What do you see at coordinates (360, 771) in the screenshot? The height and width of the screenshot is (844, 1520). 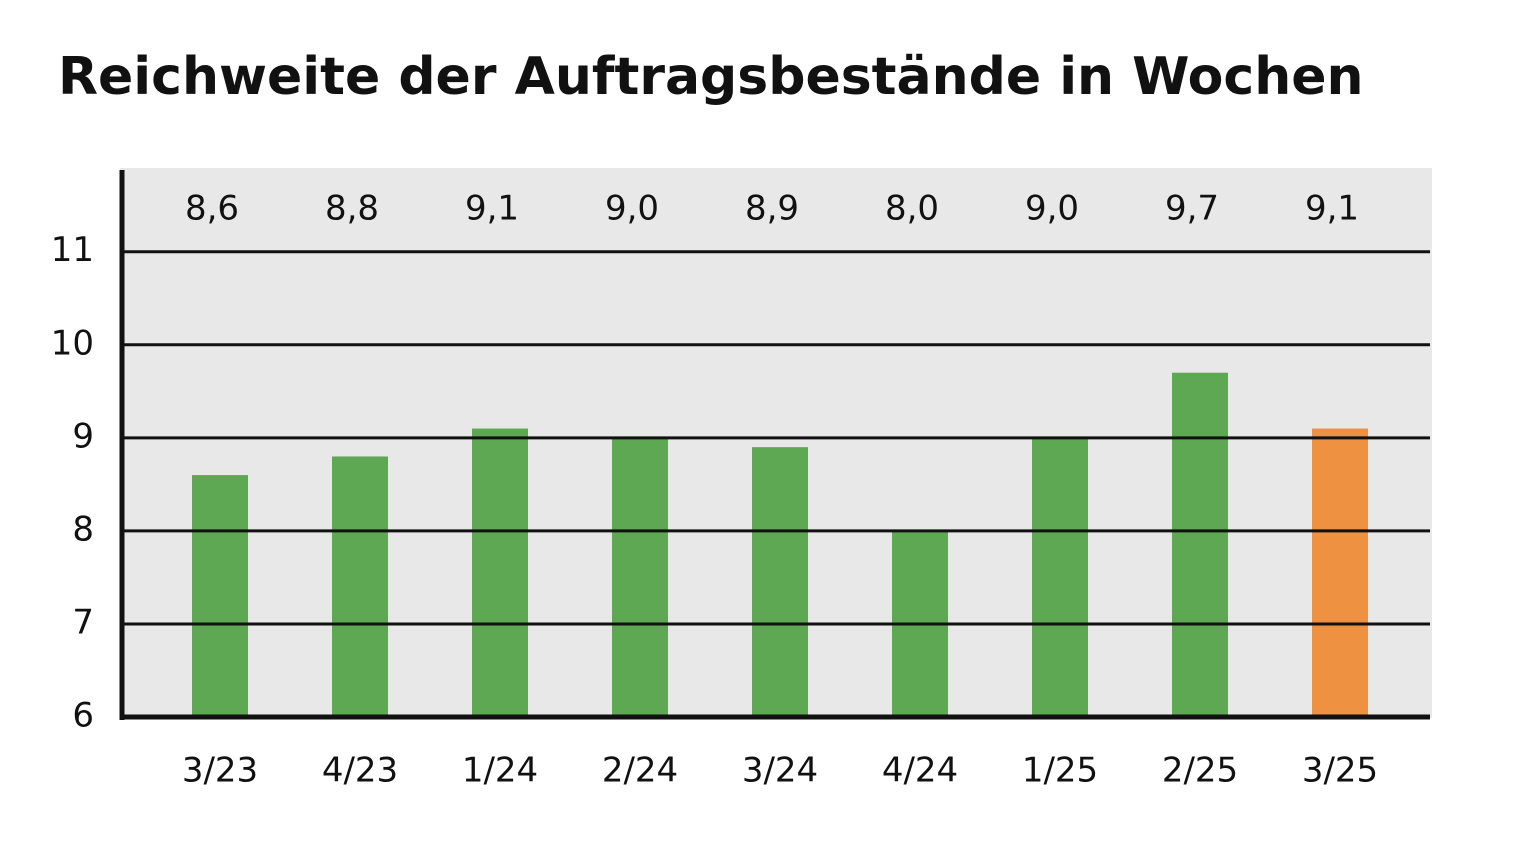 I see `x-tick-label: 4/23` at bounding box center [360, 771].